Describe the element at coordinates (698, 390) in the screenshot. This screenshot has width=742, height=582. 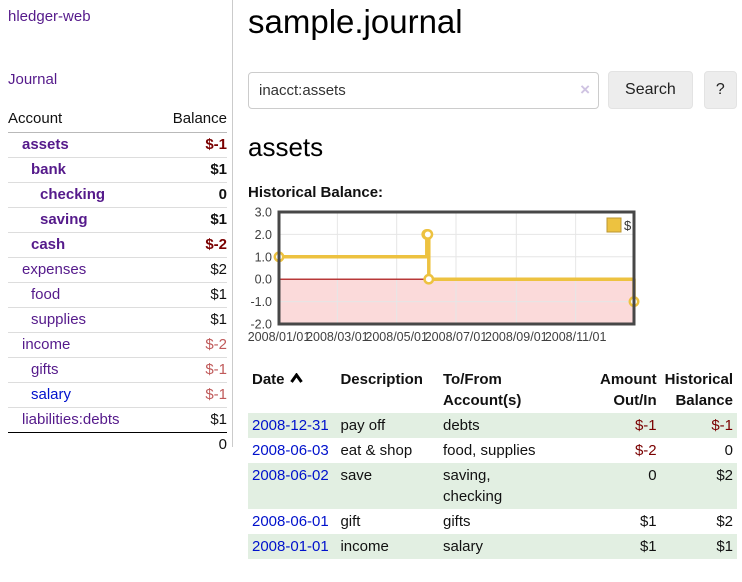
I see `register-header-balance: Historical Balance` at that location.